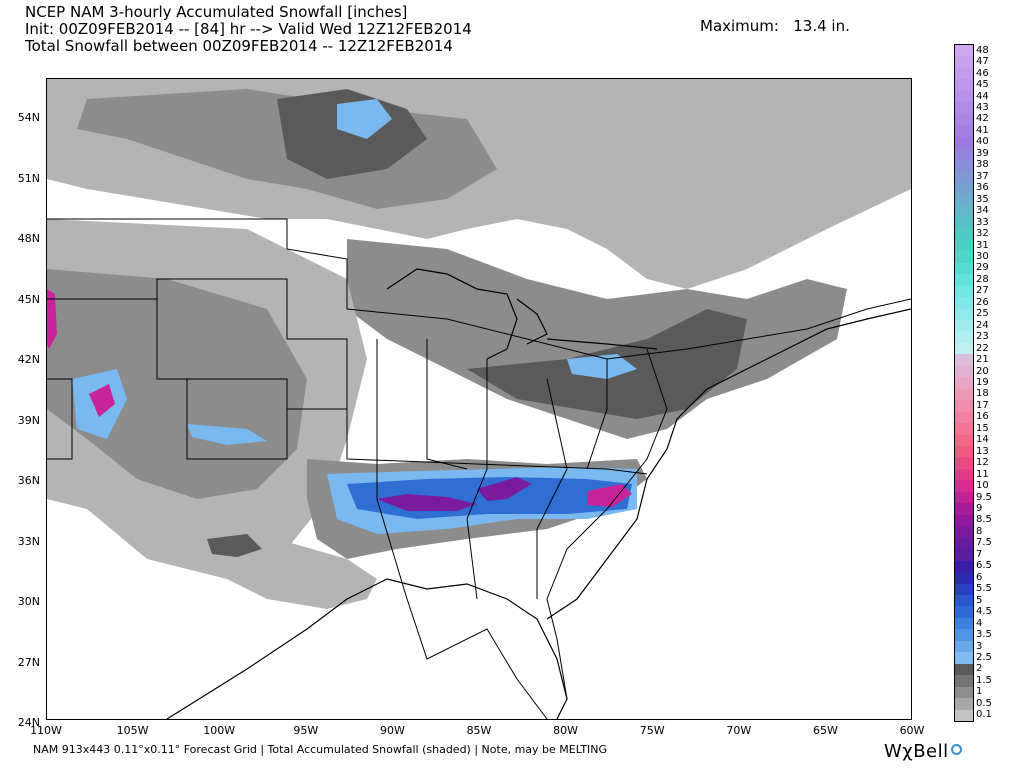 This screenshot has width=1024, height=768. I want to click on lon-label: 95W, so click(306, 730).